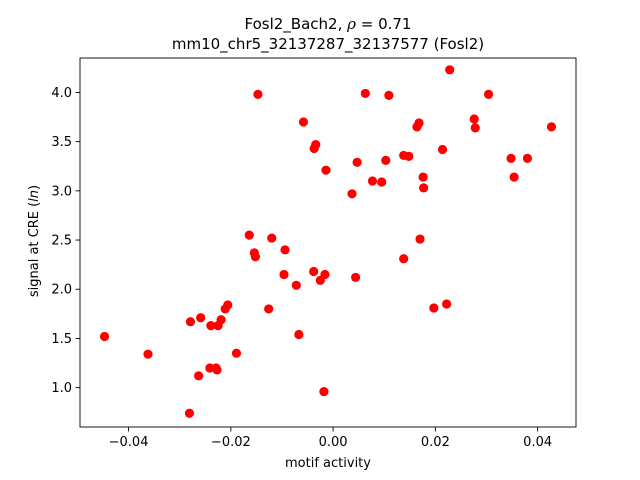  I want to click on y-tick-label: 3.0, so click(61, 191).